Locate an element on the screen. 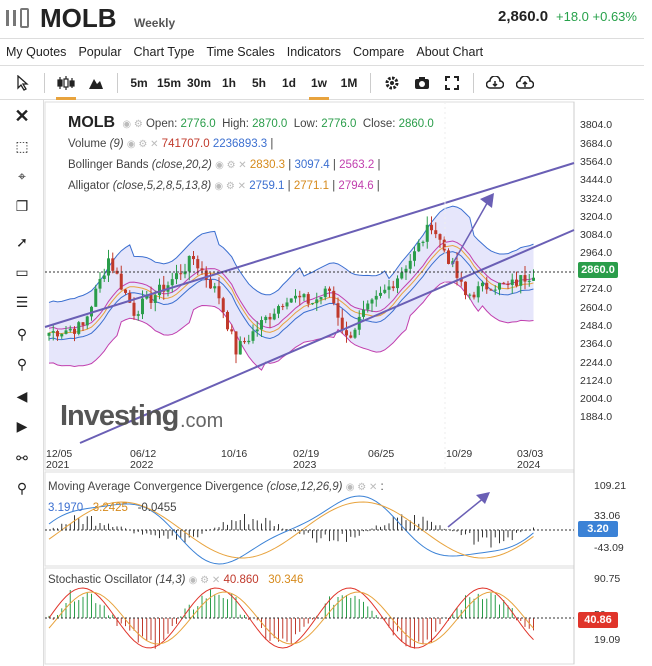 The width and height of the screenshot is (652, 666). scroll-right-icon: ▶ is located at coordinates (22, 425).